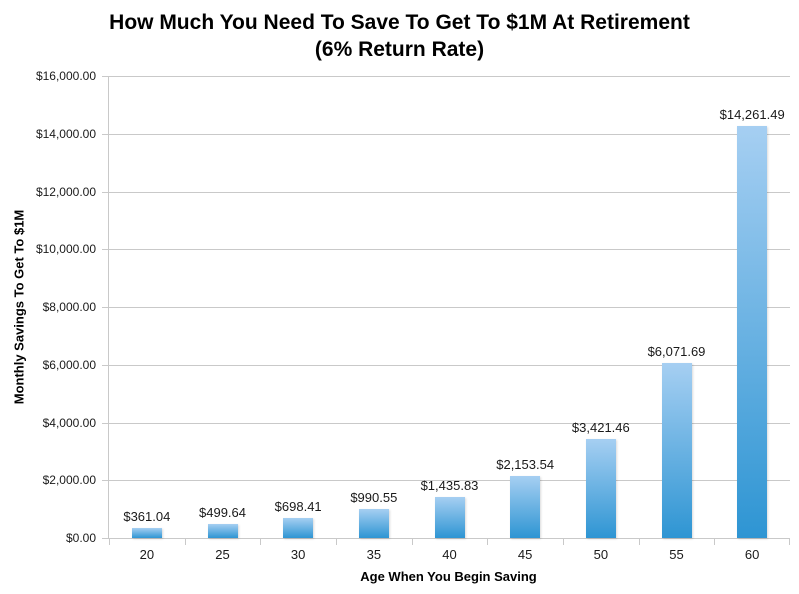 The height and width of the screenshot is (594, 799). I want to click on x-tick-label: 40, so click(449, 554).